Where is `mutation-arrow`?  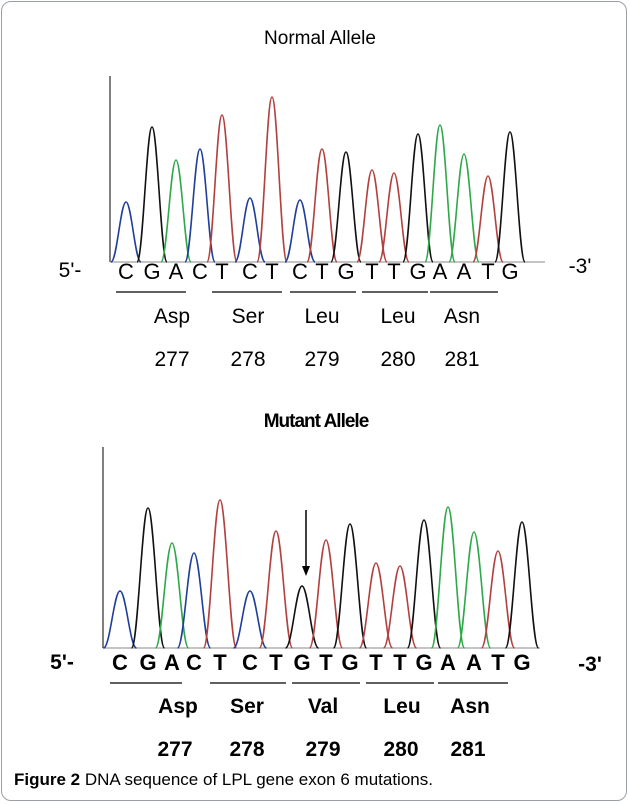 mutation-arrow is located at coordinates (306, 543).